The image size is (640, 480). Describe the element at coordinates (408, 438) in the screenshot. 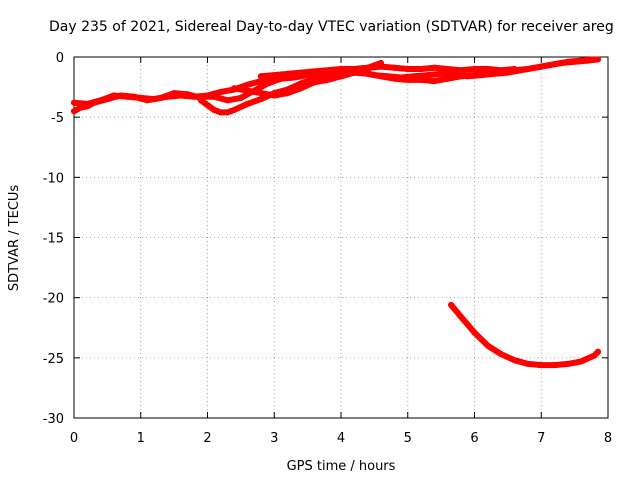

I see `x-tick-label: 5` at that location.